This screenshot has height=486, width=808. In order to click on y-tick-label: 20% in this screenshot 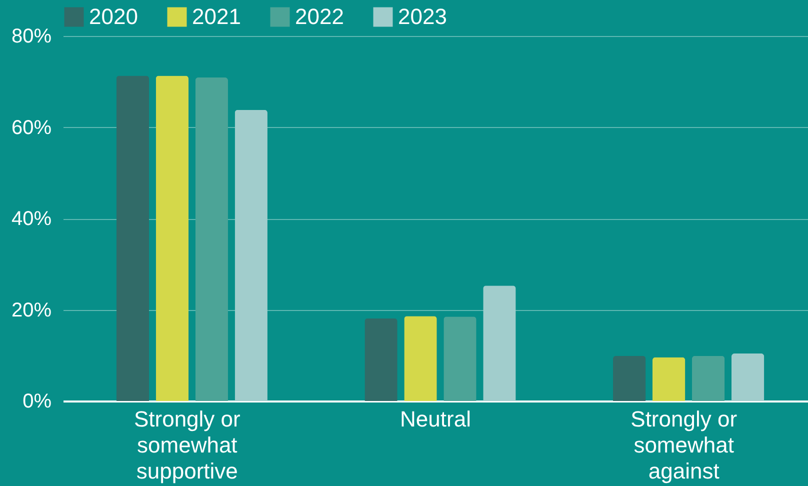, I will do `click(31, 310)`.